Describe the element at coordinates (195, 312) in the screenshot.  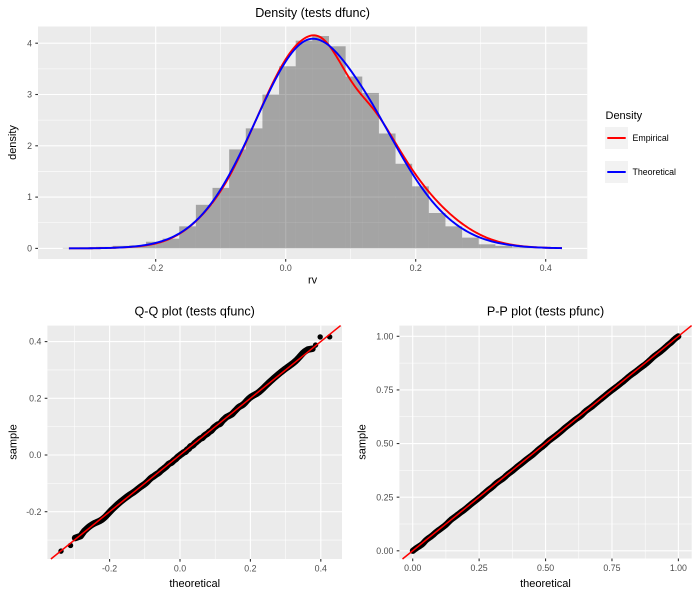
I see `svg-text: Q-Q plot (tests qfunc)` at that location.